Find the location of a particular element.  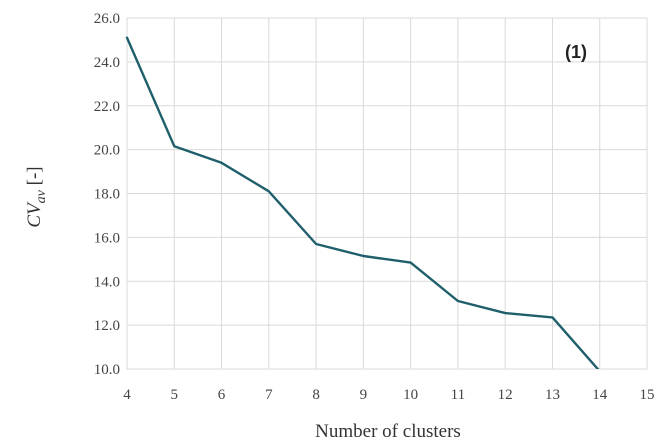

x-tick-label: 9 is located at coordinates (364, 395).